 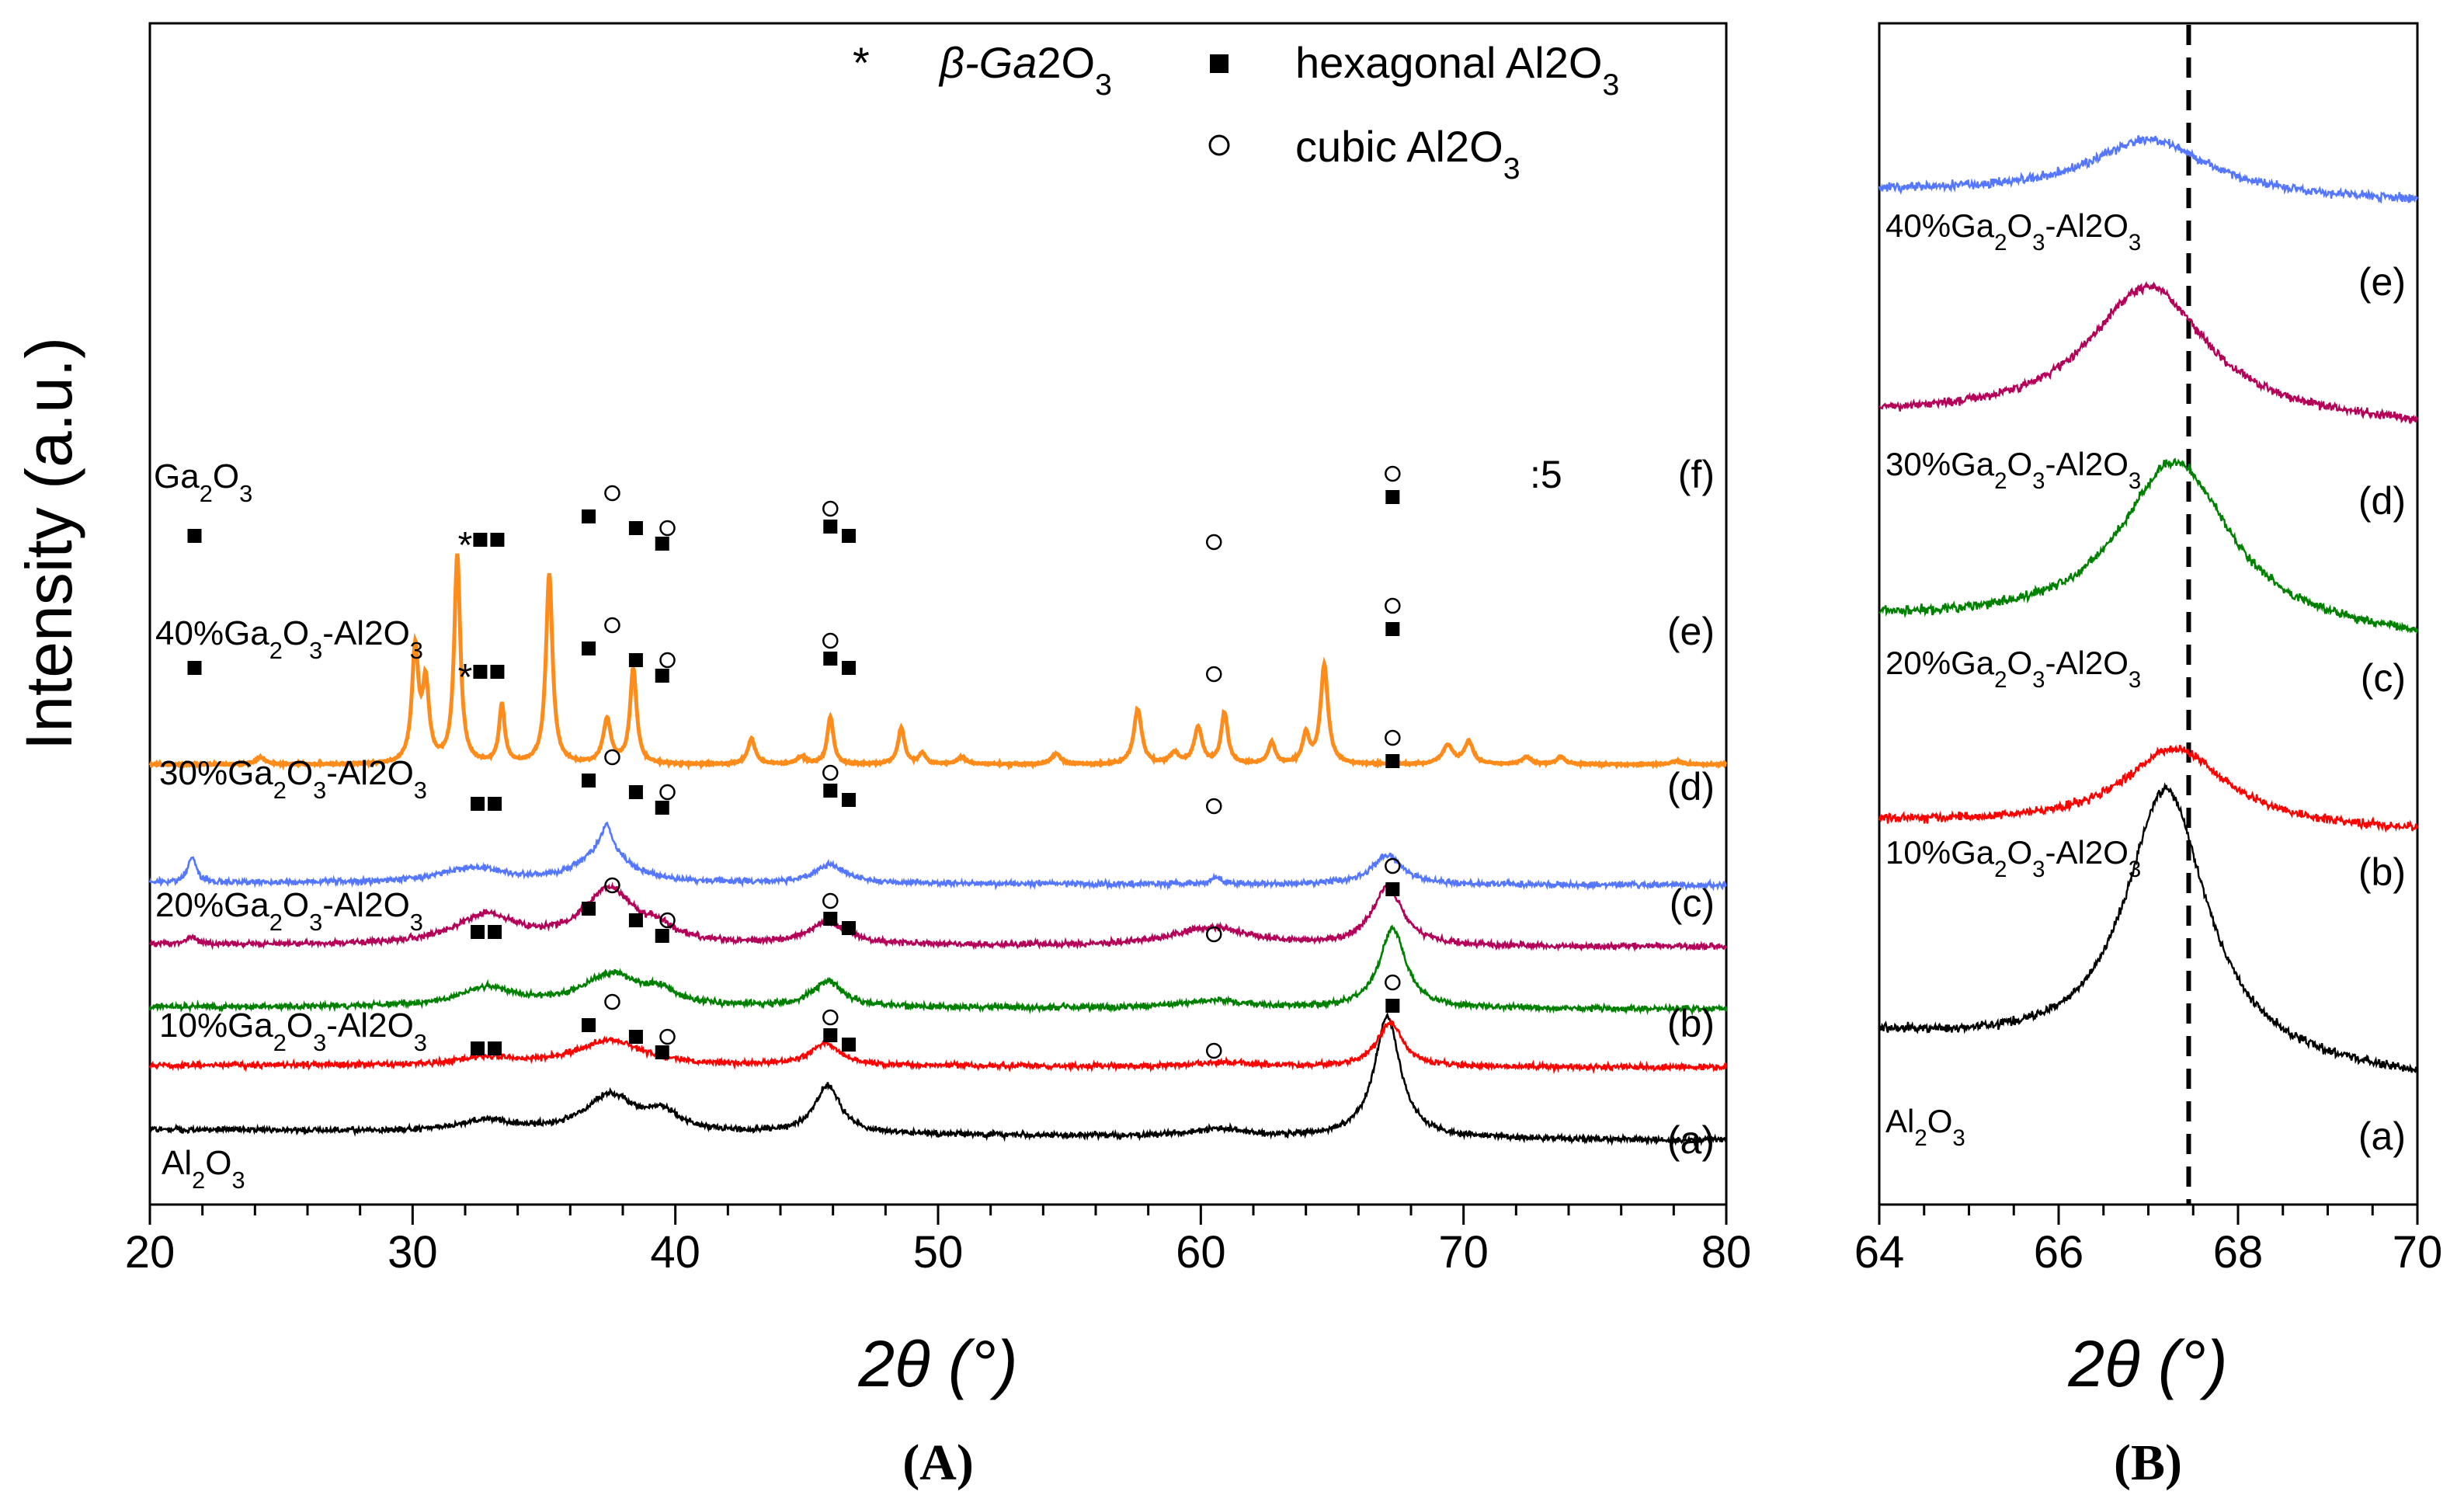 What do you see at coordinates (2149, 352) in the screenshot?
I see `trace-b-d` at bounding box center [2149, 352].